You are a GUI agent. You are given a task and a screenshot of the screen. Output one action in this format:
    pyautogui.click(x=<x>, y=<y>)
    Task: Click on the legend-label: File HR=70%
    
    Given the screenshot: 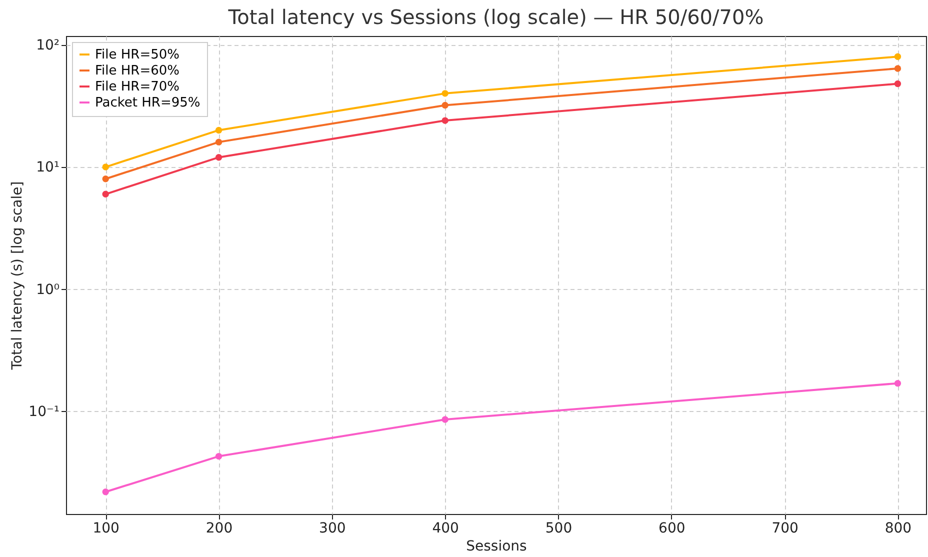 What is the action you would take?
    pyautogui.click(x=137, y=87)
    